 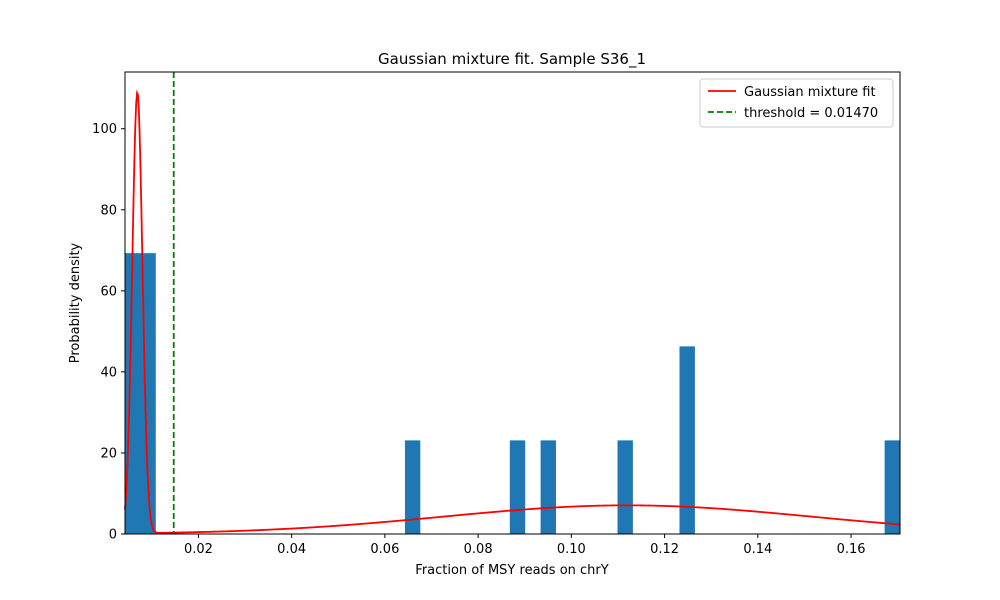 I want to click on x-tick-label-0: 0.02, so click(x=198, y=549).